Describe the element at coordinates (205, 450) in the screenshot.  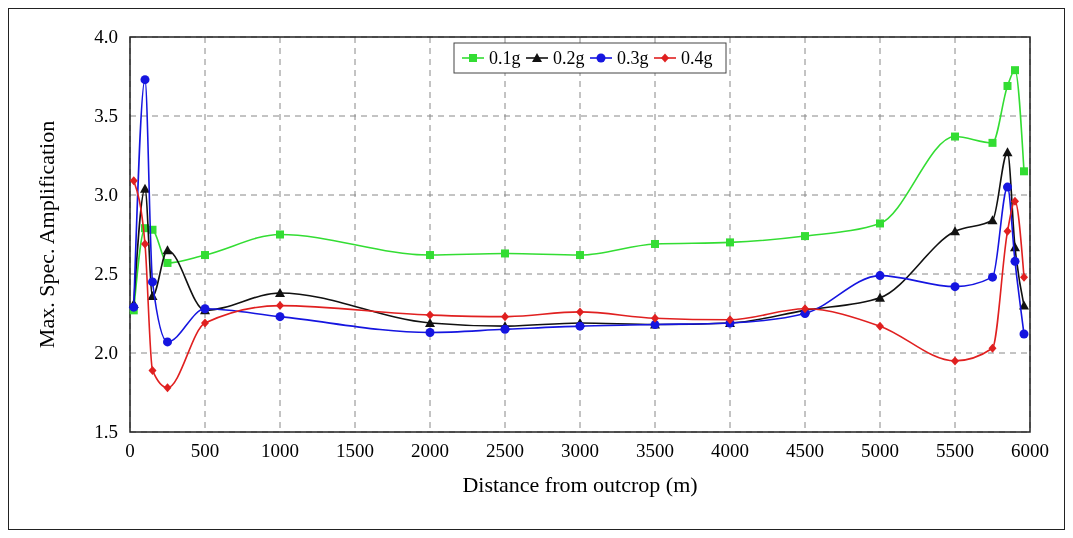
I see `x-tick-label: 500` at that location.